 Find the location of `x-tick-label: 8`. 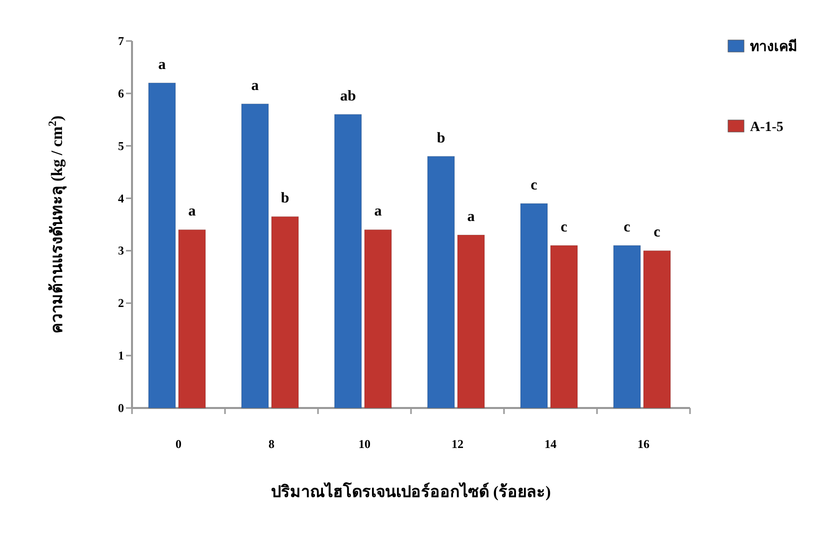

x-tick-label: 8 is located at coordinates (271, 444).